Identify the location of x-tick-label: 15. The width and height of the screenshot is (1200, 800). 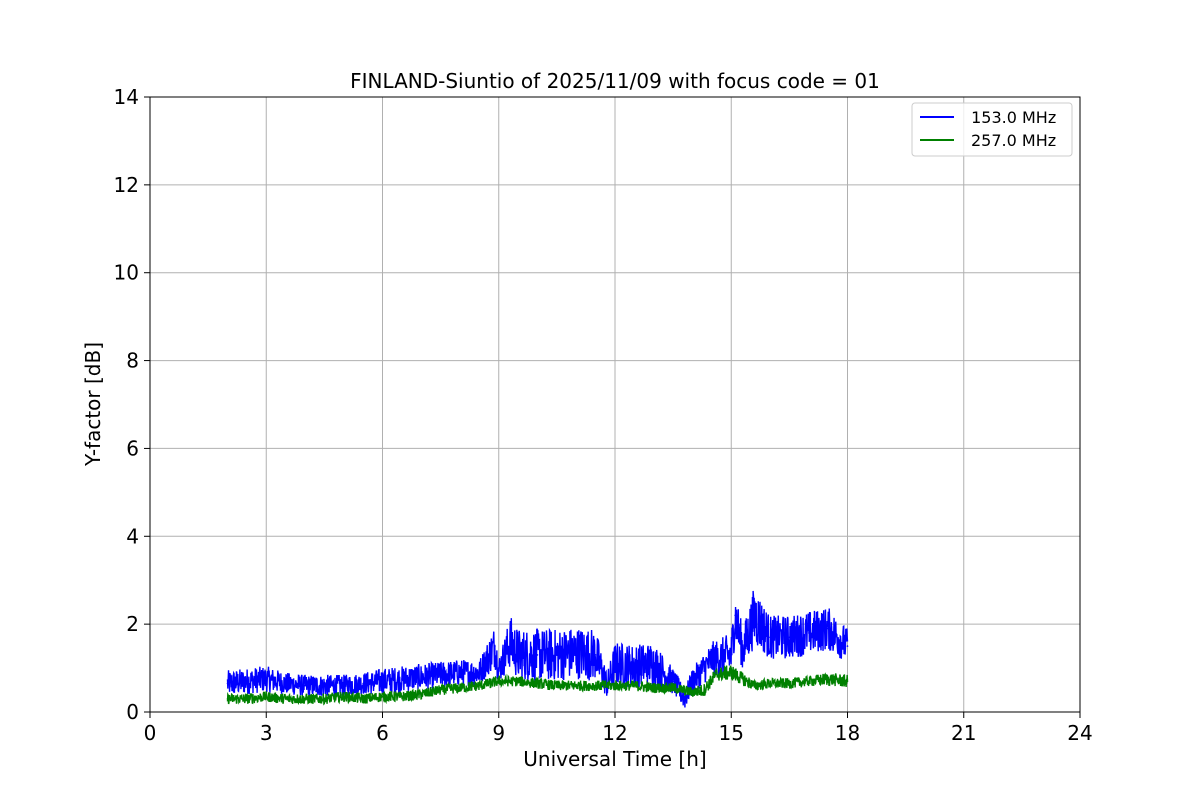
(731, 733).